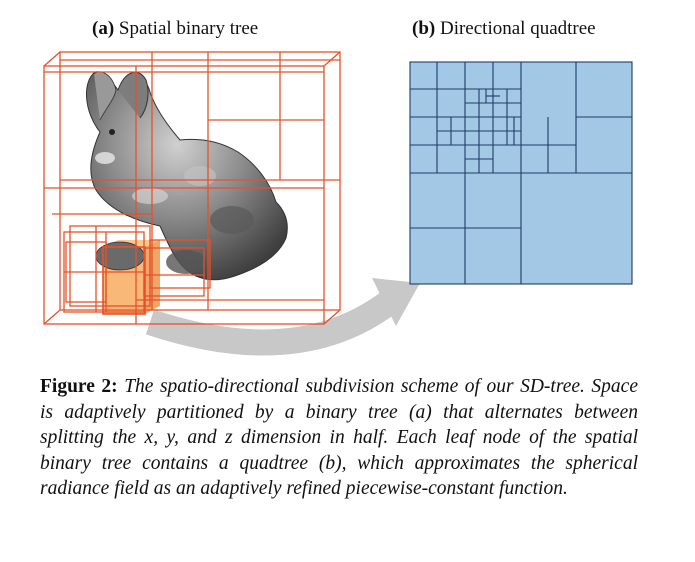 This screenshot has width=695, height=562. What do you see at coordinates (424, 28) in the screenshot?
I see `panel-b-letter: (b)` at bounding box center [424, 28].